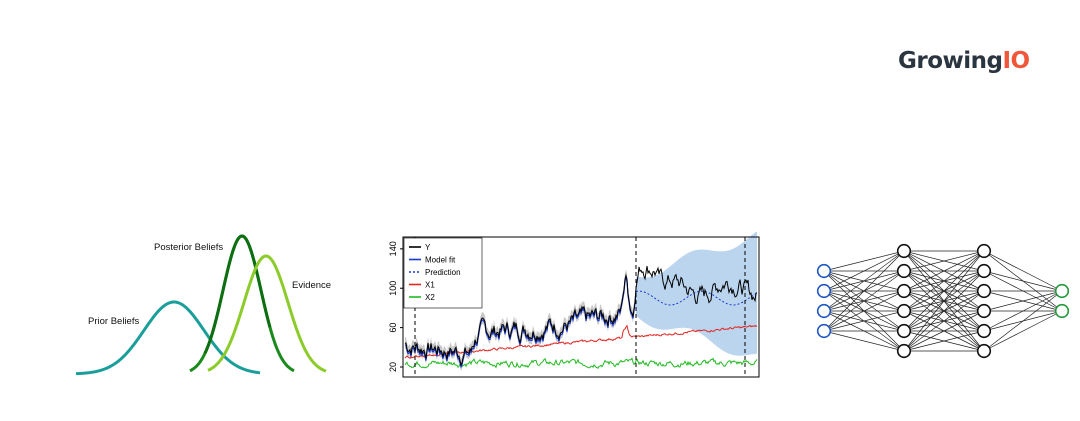 This screenshot has width=1080, height=421. I want to click on y-tick-label: 20, so click(393, 367).